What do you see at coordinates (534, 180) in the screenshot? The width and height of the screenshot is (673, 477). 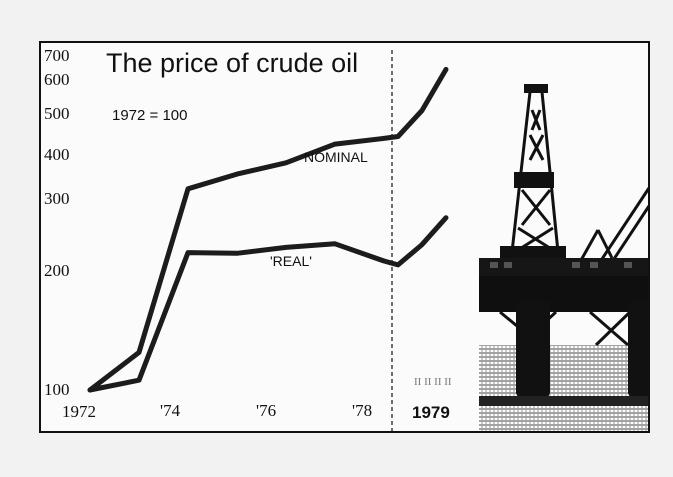 I see `derrick-platform` at bounding box center [534, 180].